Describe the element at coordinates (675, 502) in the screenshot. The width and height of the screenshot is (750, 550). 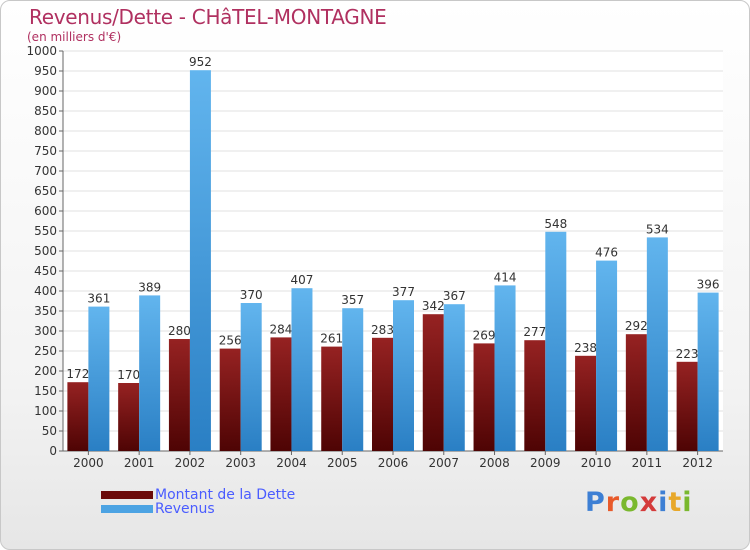
I see `logo-letter: t` at that location.